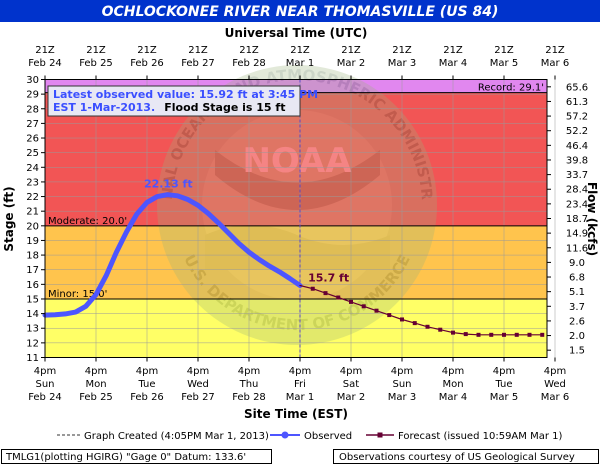  What do you see at coordinates (453, 63) in the screenshot?
I see `utc-tick-date-8: Mar 4` at bounding box center [453, 63].